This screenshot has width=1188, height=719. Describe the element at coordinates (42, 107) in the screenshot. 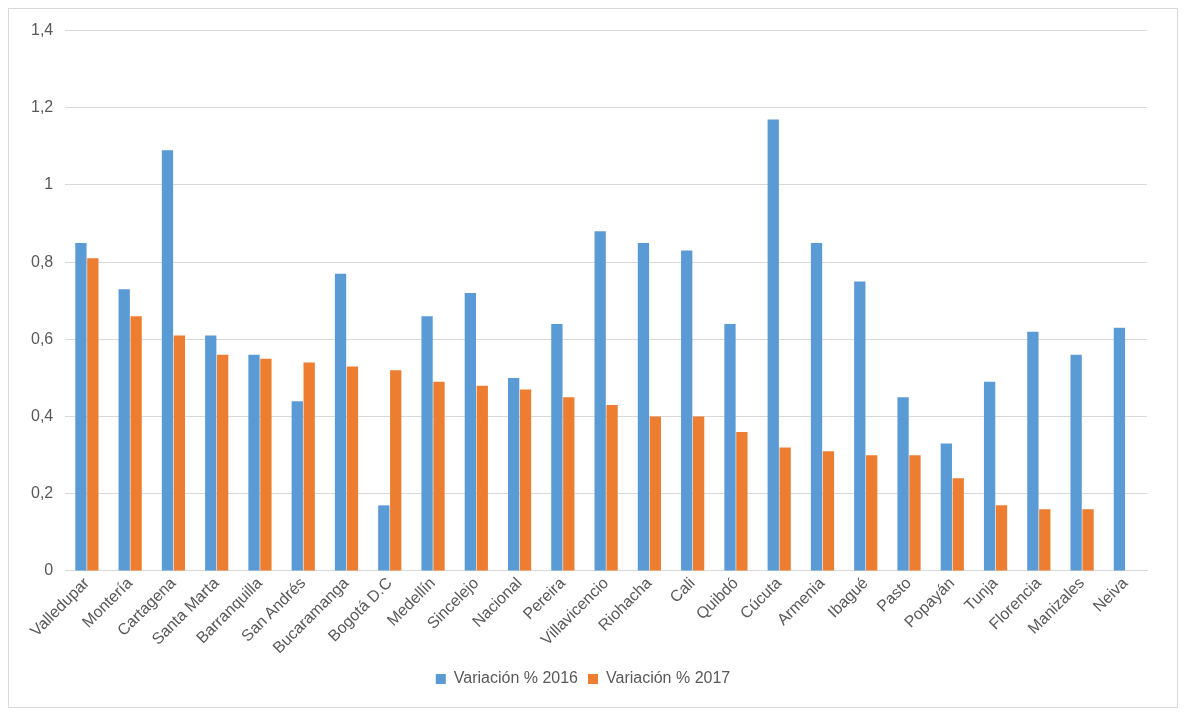

I see `y-tick-label: 1,2` at that location.